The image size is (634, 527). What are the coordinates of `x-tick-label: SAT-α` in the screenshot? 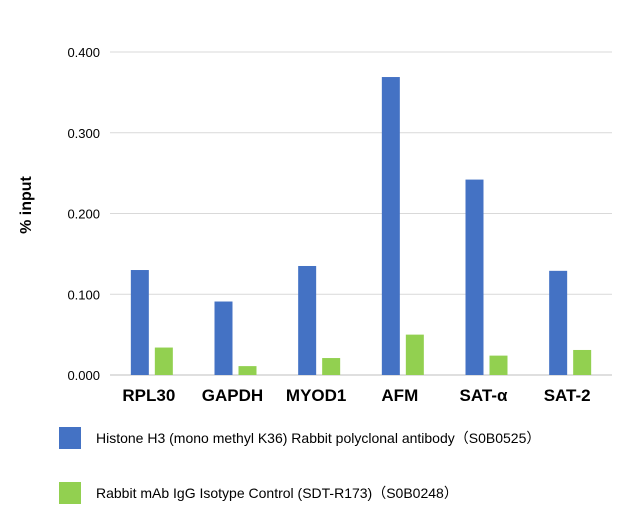 It's located at (484, 395).